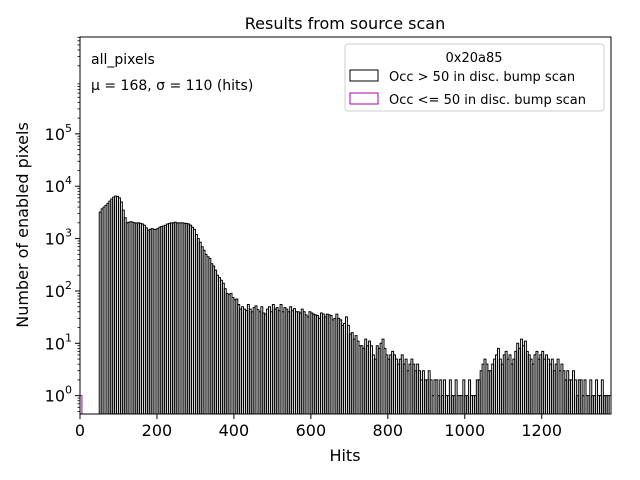 The height and width of the screenshot is (480, 640). What do you see at coordinates (62, 224) in the screenshot?
I see `y-axis: 10⁰ 10¹ 10² 10³ 10⁴ 10⁵` at bounding box center [62, 224].